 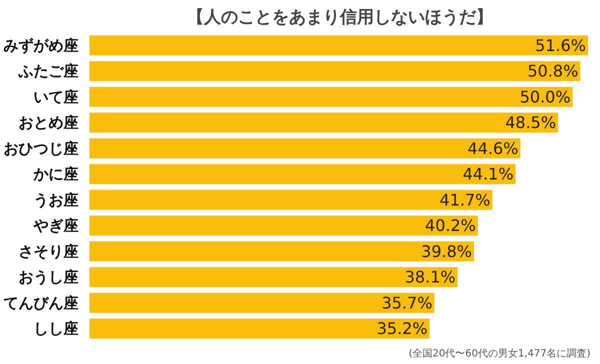 I want to click on y-tick-label: さそり座, so click(x=48, y=251).